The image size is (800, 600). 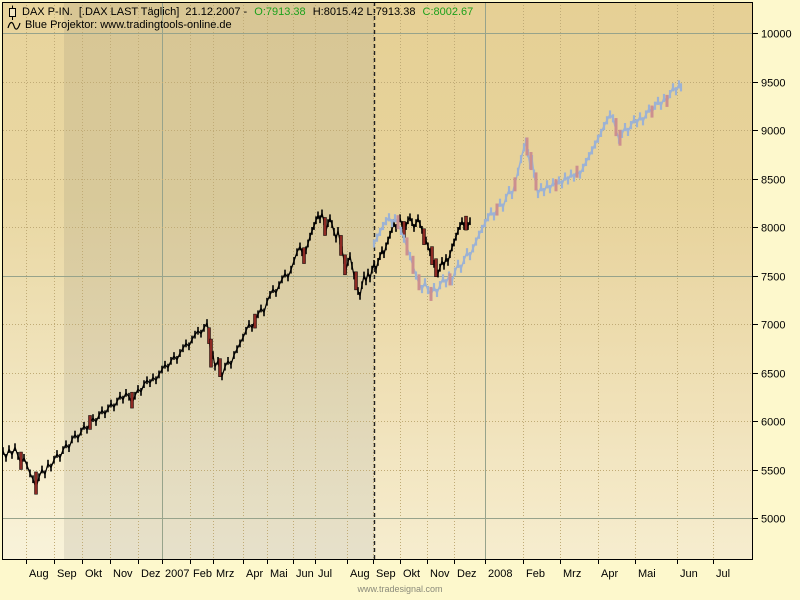 I want to click on y-axis-label: 9500, so click(x=773, y=84).